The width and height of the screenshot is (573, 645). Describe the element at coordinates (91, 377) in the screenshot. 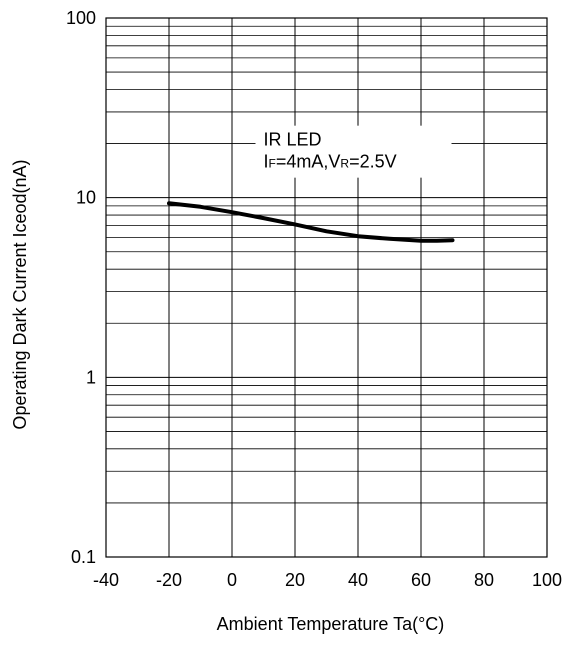

I see `y-tick-label: 1` at that location.